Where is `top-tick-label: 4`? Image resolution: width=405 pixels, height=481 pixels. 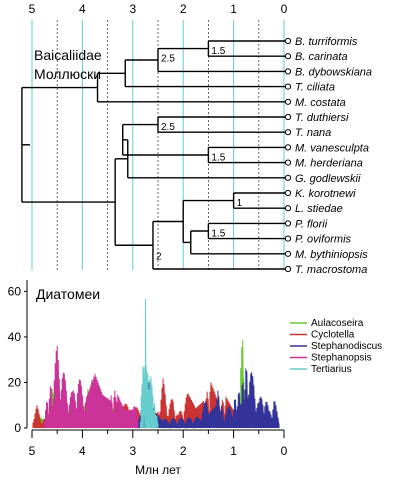 top-tick-label: 4 is located at coordinates (82, 9).